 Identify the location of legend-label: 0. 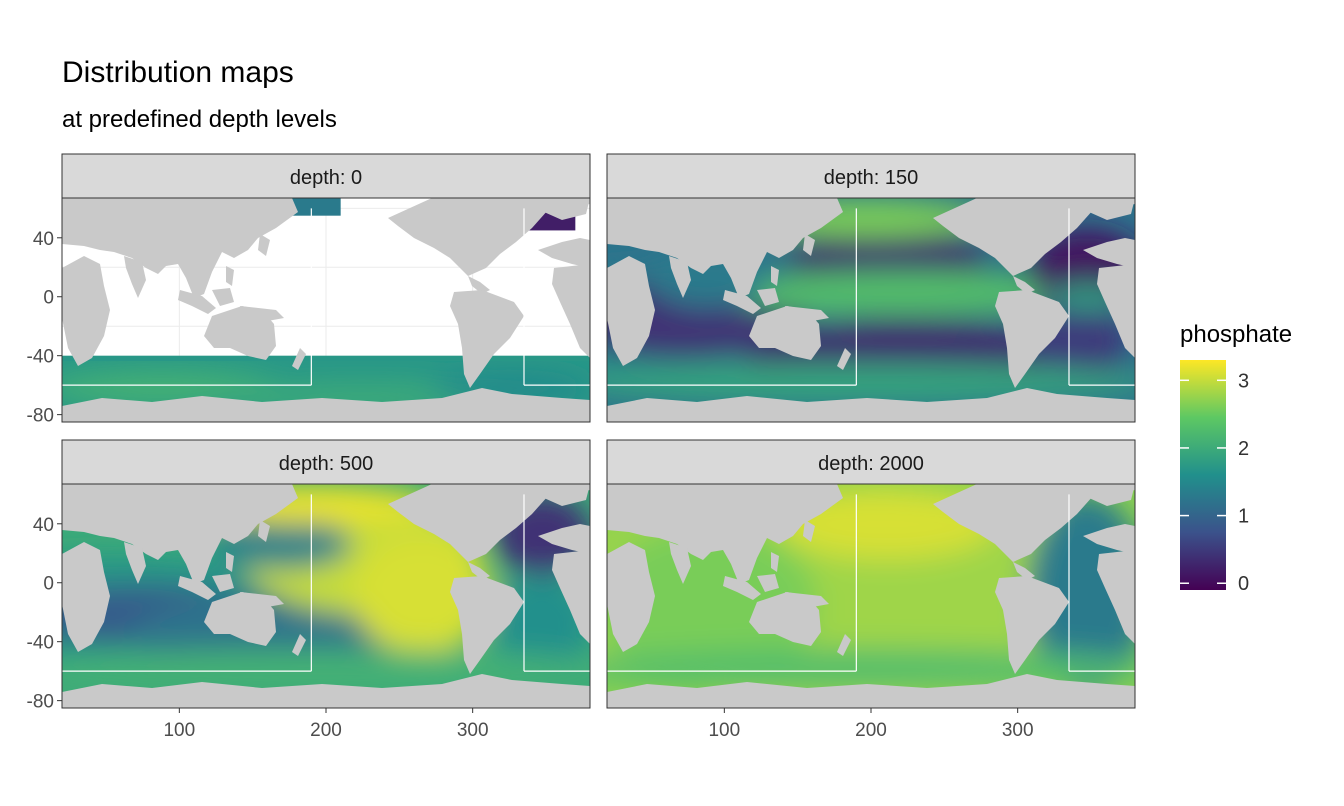
(1243, 584).